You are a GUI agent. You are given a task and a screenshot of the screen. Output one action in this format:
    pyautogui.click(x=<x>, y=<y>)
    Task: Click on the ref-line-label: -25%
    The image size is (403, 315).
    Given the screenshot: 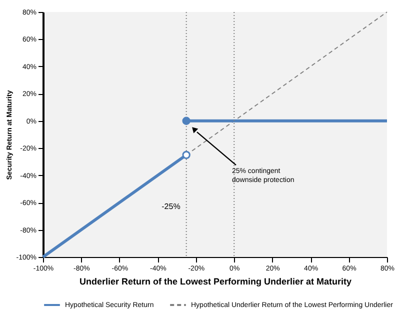 What is the action you would take?
    pyautogui.click(x=171, y=206)
    